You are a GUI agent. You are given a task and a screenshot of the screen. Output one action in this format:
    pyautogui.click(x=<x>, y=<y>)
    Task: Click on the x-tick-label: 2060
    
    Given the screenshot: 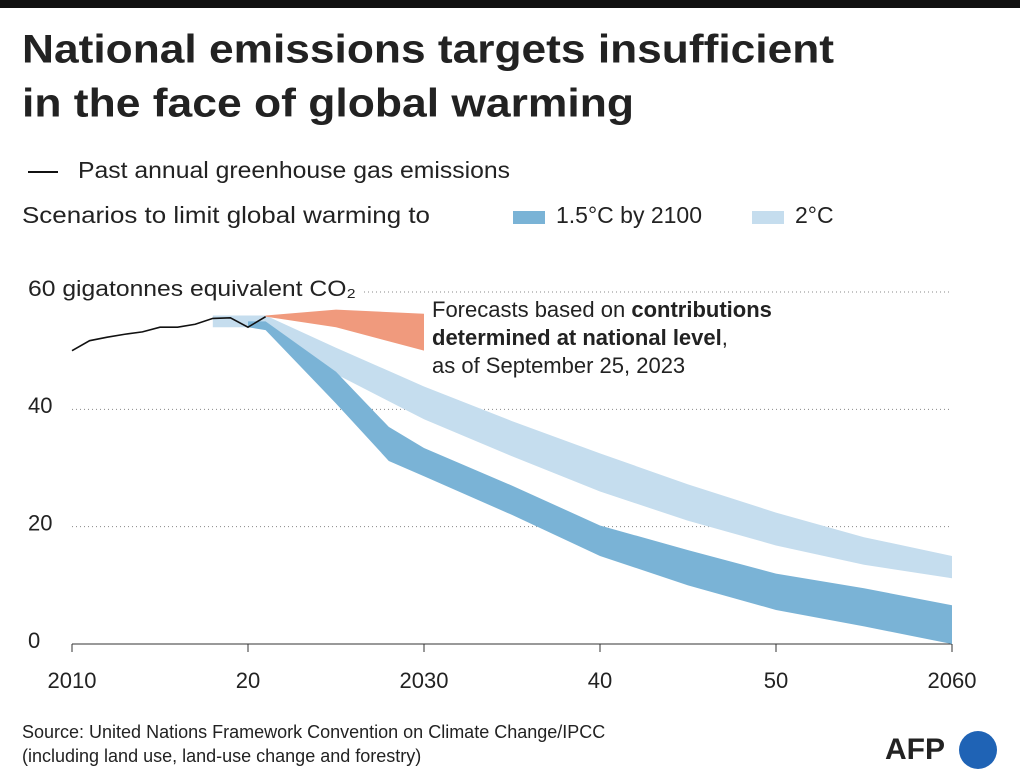 What is the action you would take?
    pyautogui.click(x=952, y=680)
    